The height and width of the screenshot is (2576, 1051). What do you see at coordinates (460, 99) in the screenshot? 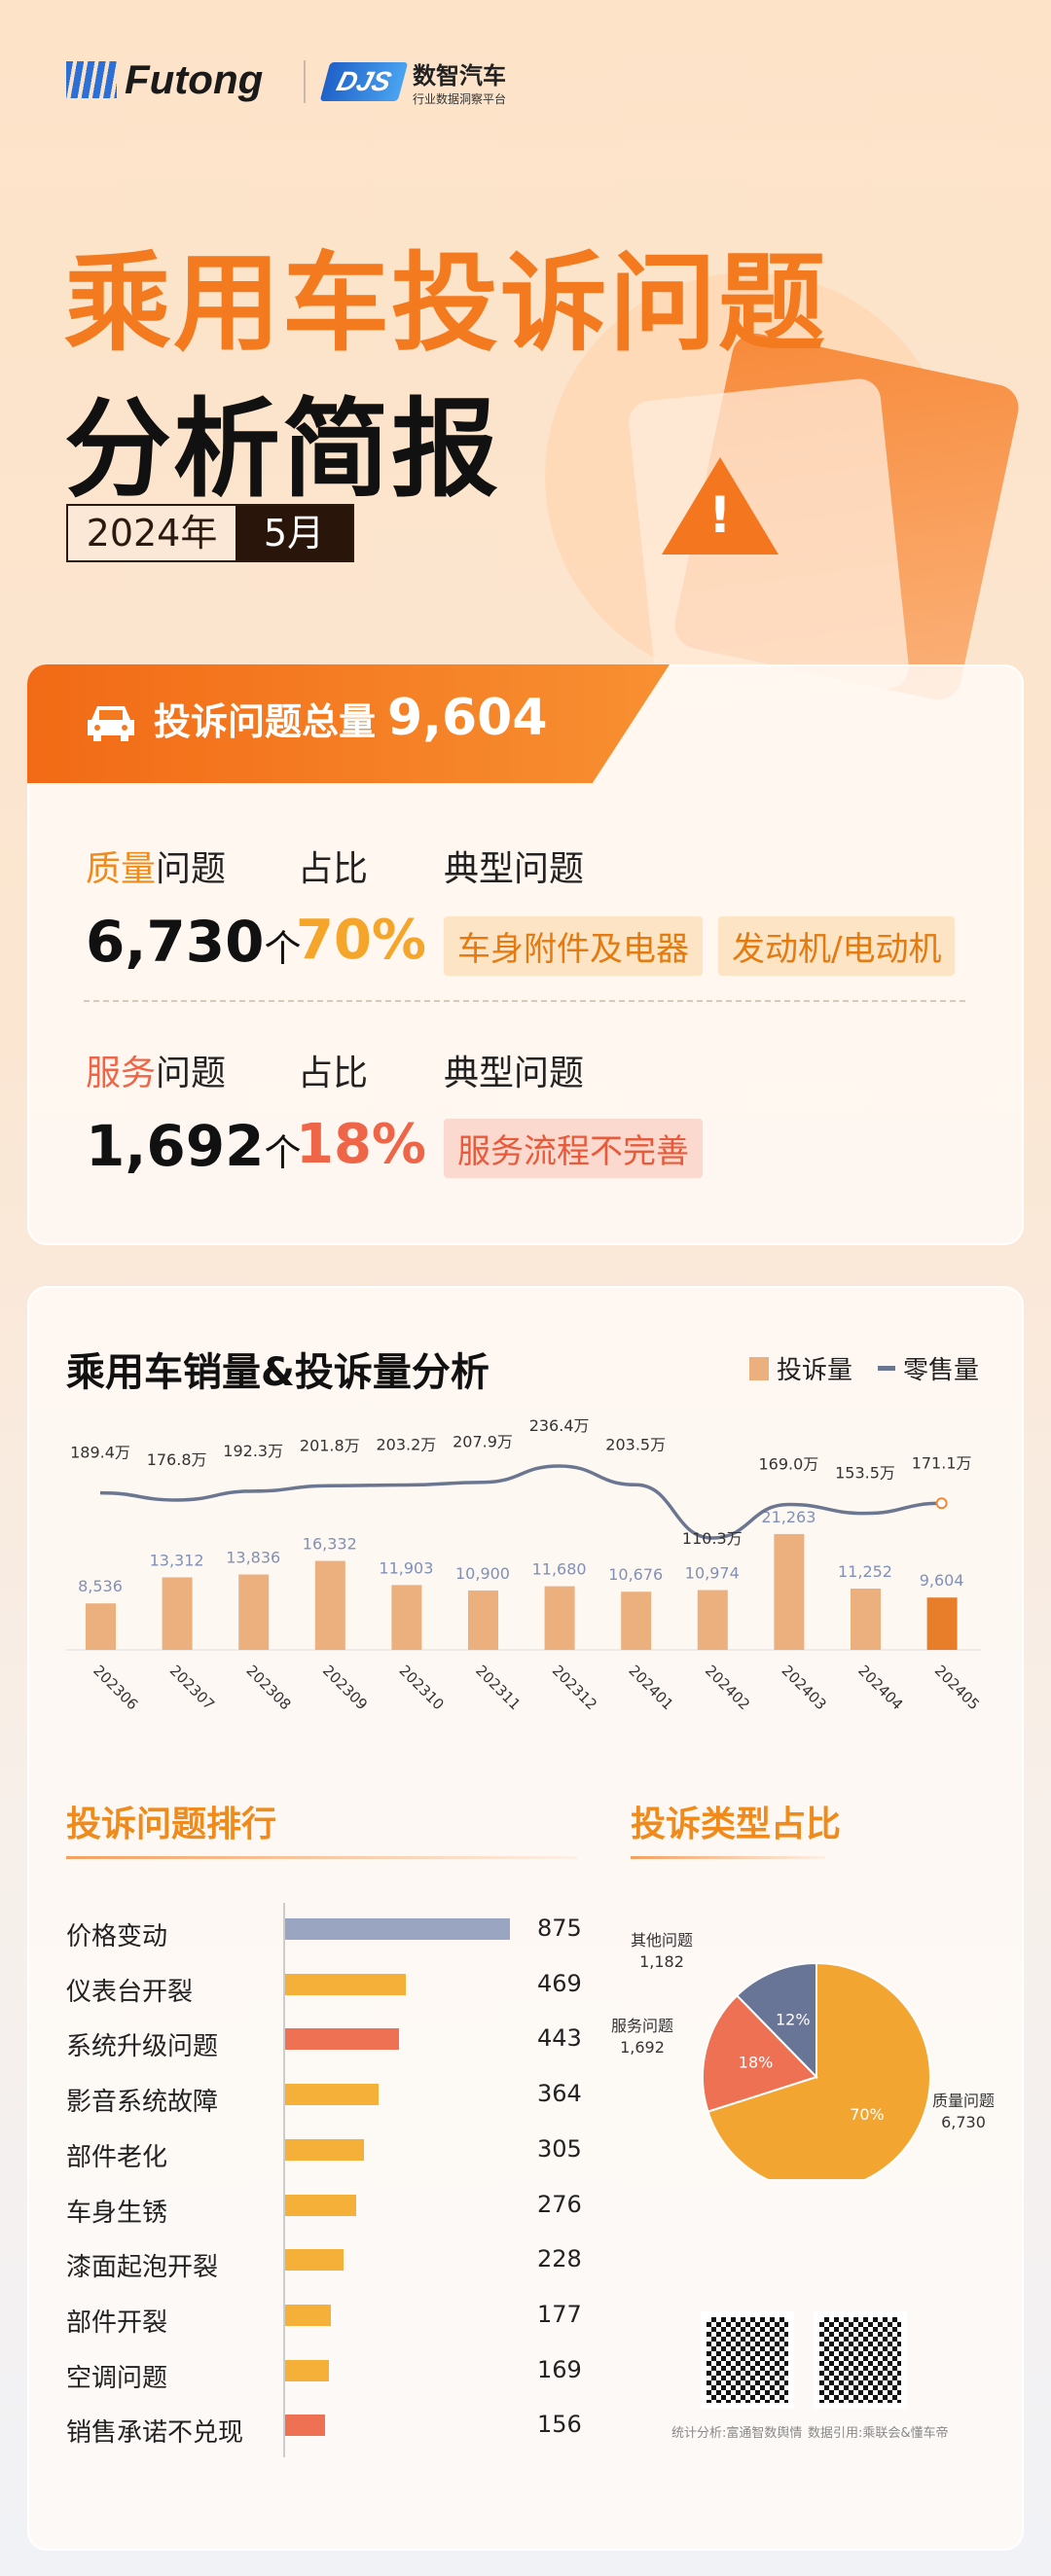
I see `brand2-sub: 行业数据洞察平台` at bounding box center [460, 99].